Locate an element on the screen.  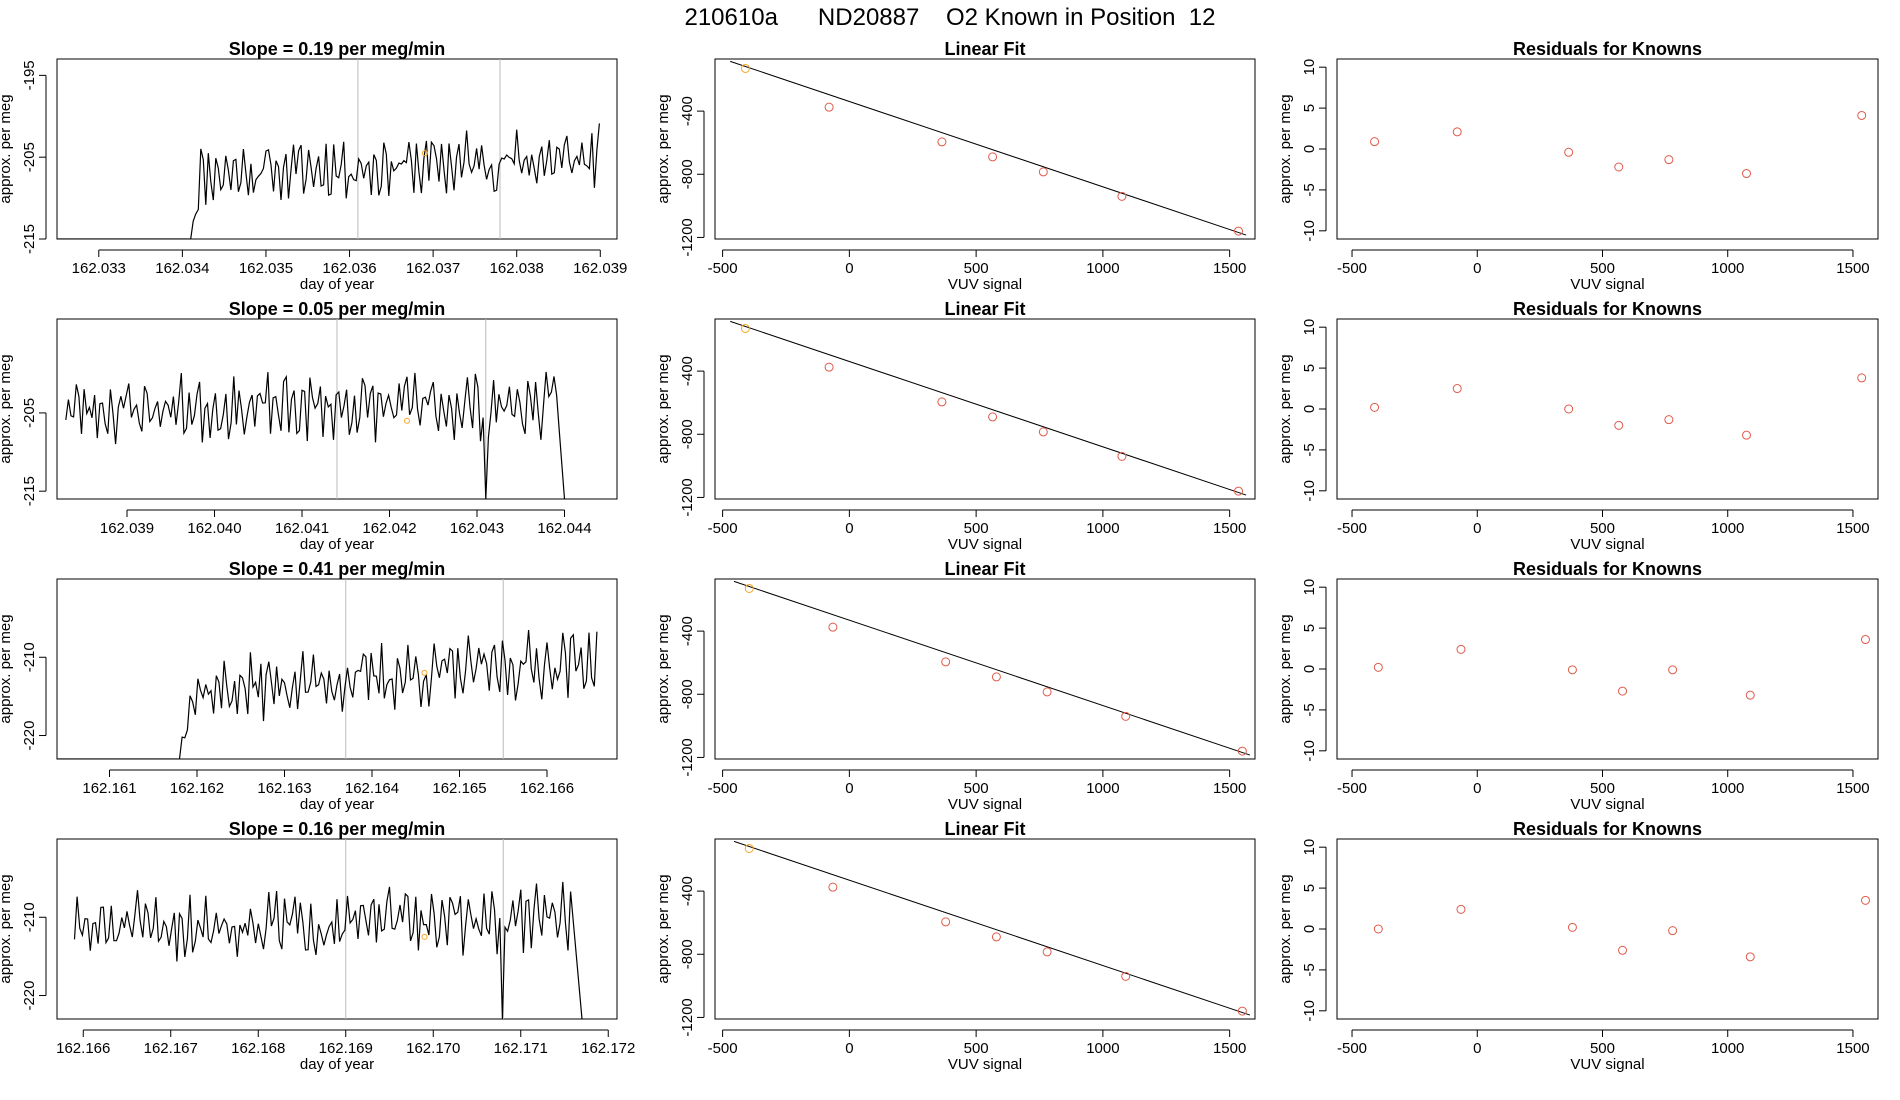
x-tick-label: 162.169 is located at coordinates (346, 1048).